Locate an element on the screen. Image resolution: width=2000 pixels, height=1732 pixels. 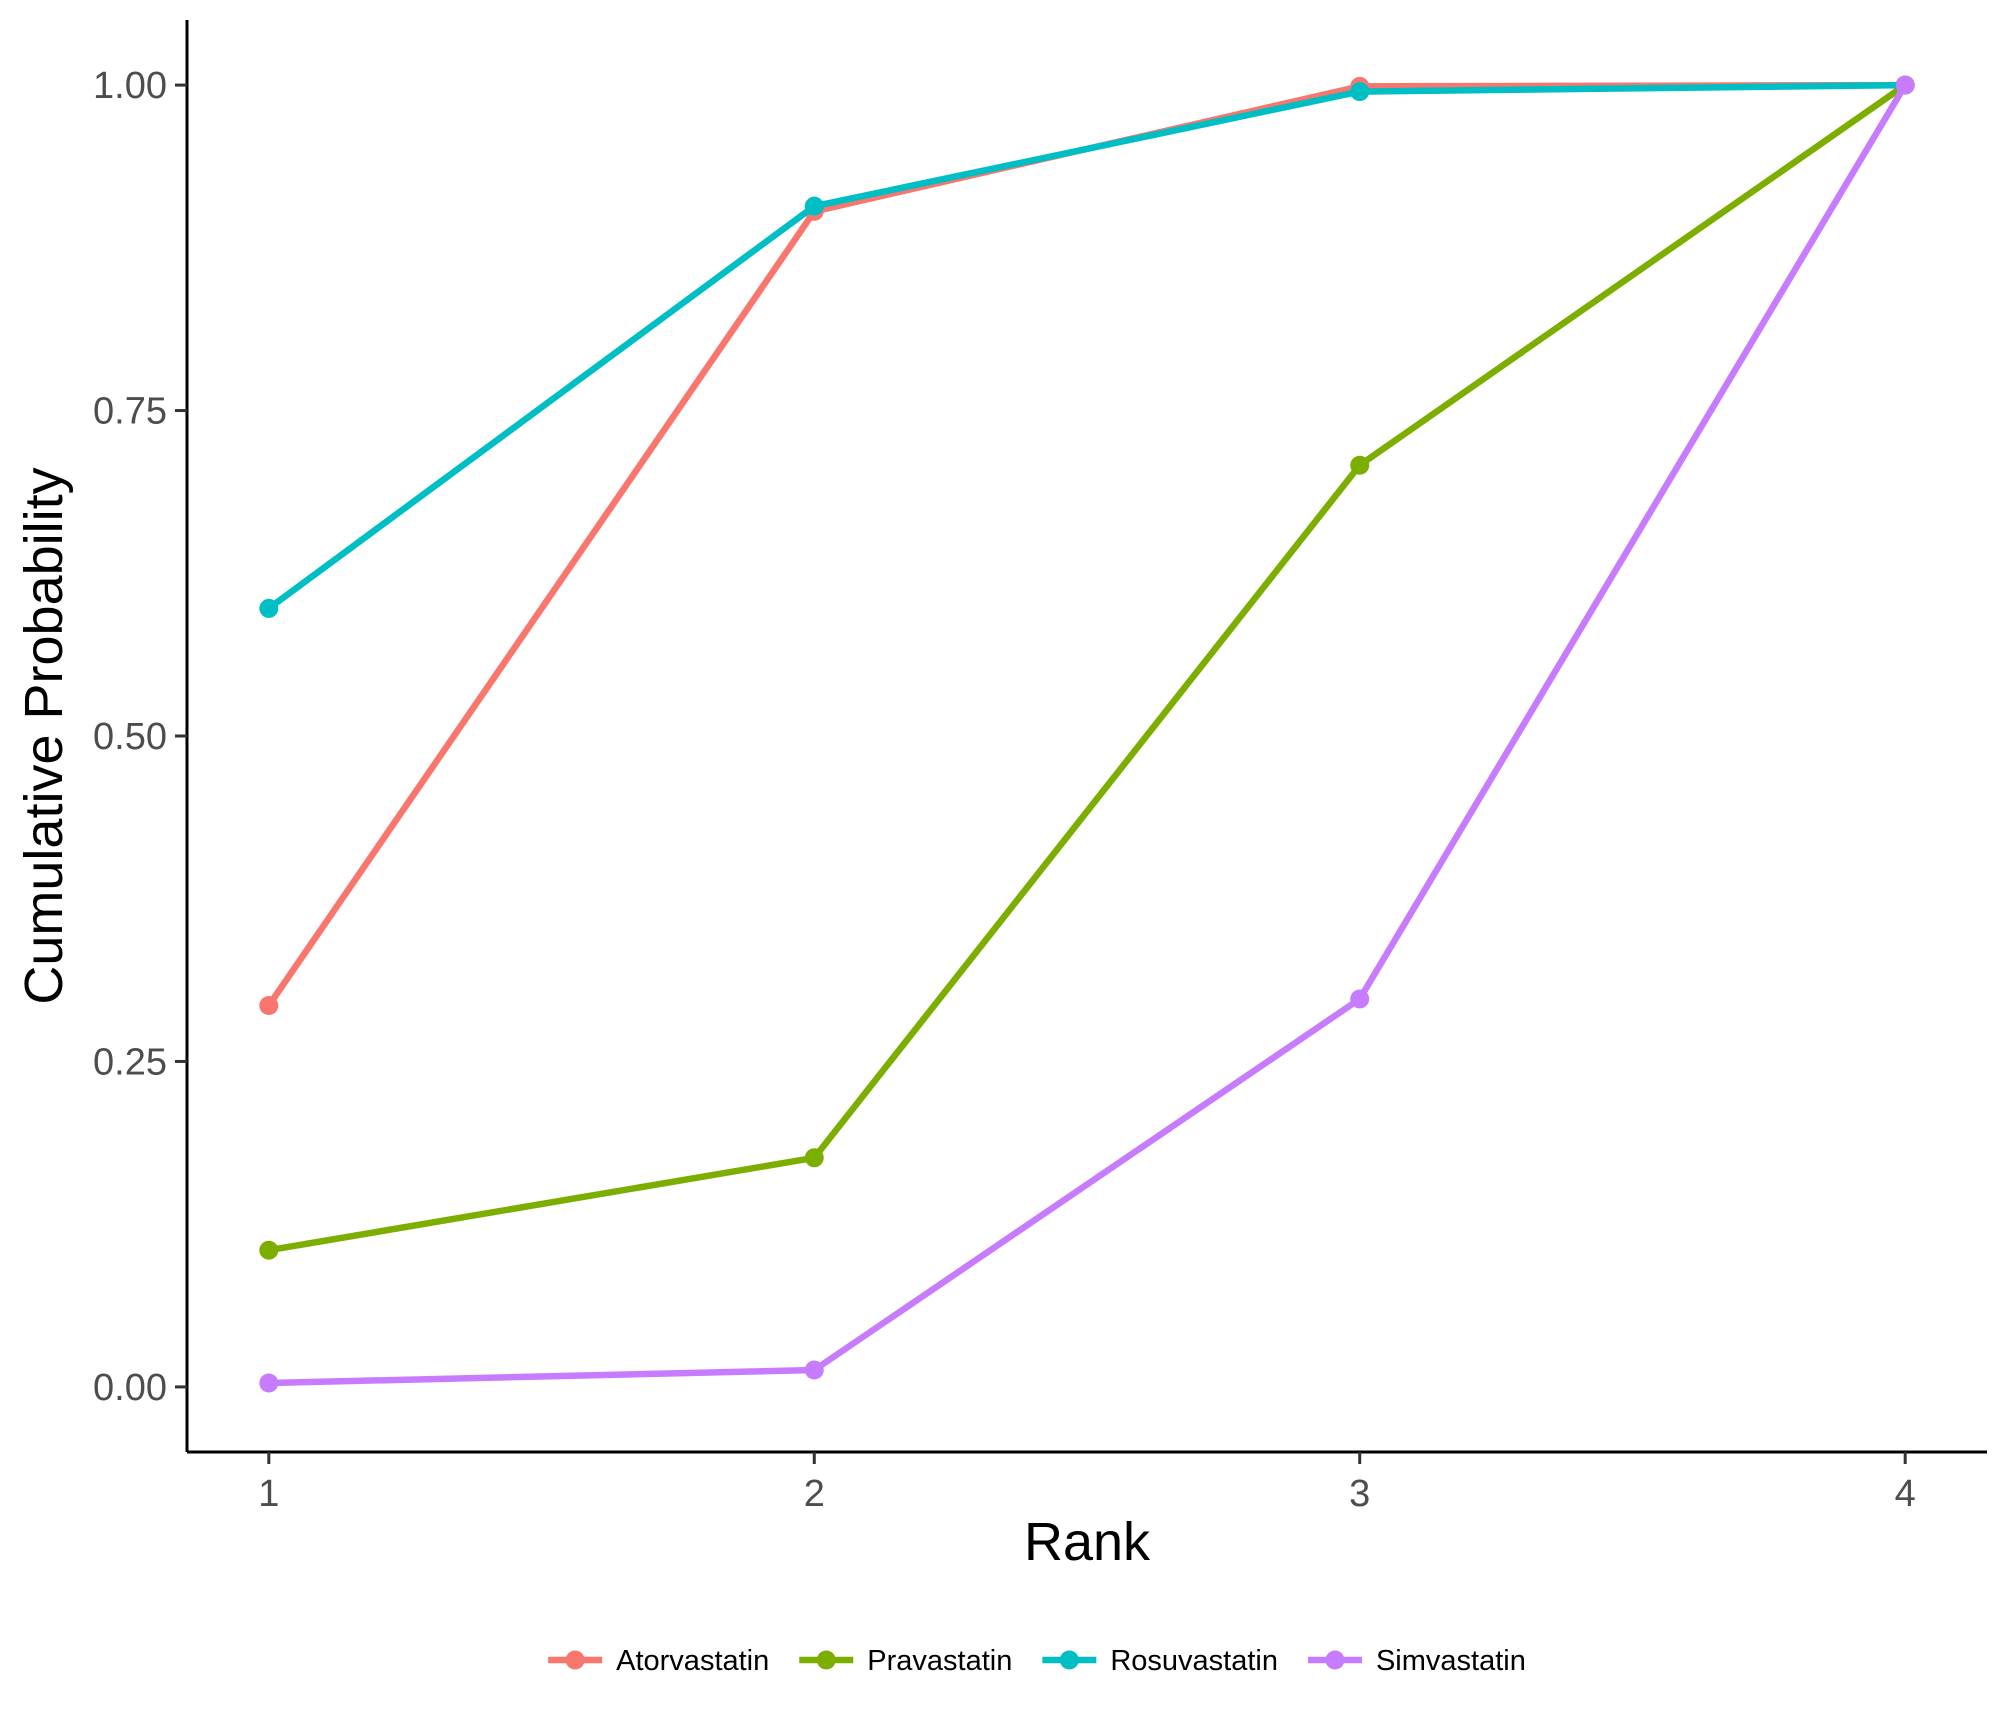
x-tick-label: 2 is located at coordinates (814, 1494).